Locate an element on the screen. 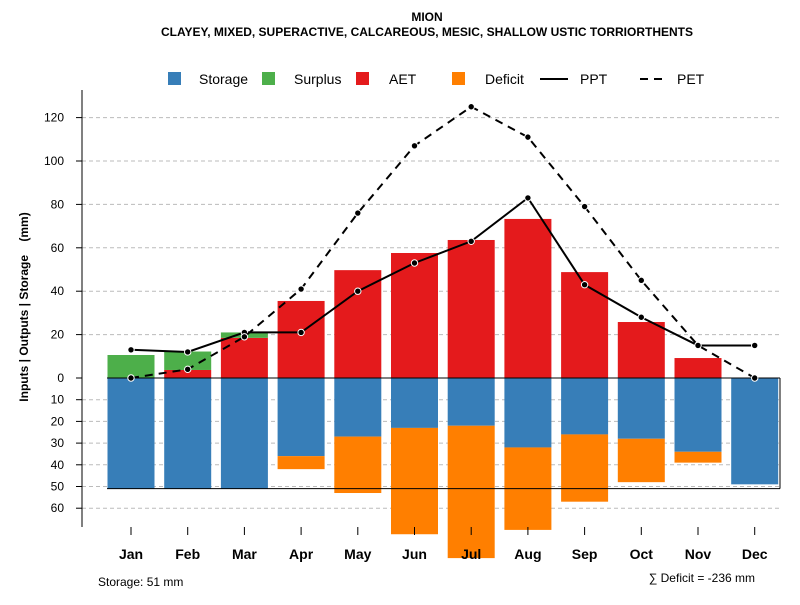 Image resolution: width=800 pixels, height=605 pixels. legend-swatch-deficit is located at coordinates (458, 78).